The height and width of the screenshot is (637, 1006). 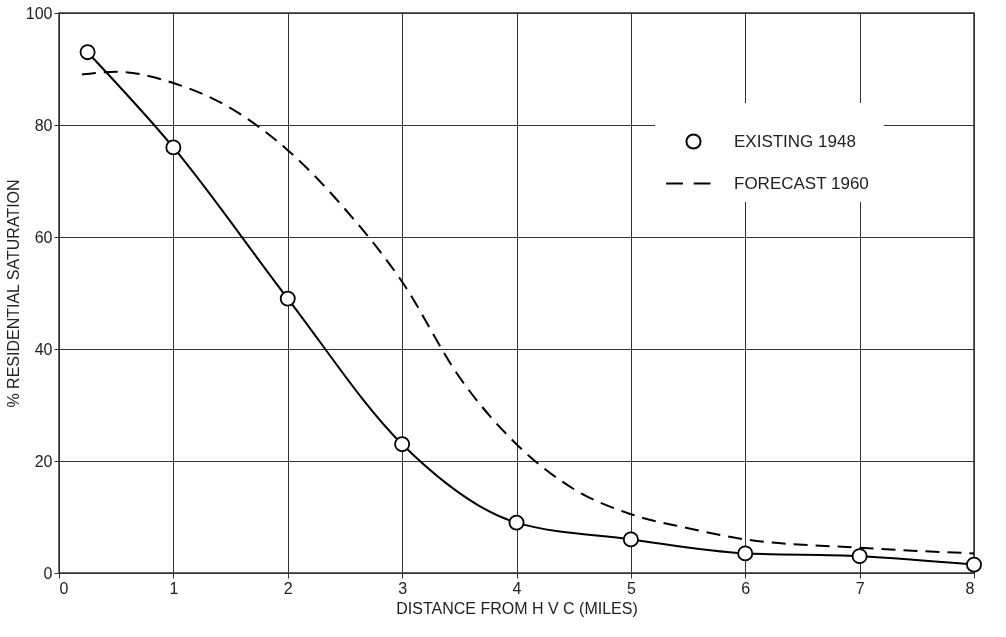 What do you see at coordinates (43, 461) in the screenshot?
I see `y-tick-label: 20` at bounding box center [43, 461].